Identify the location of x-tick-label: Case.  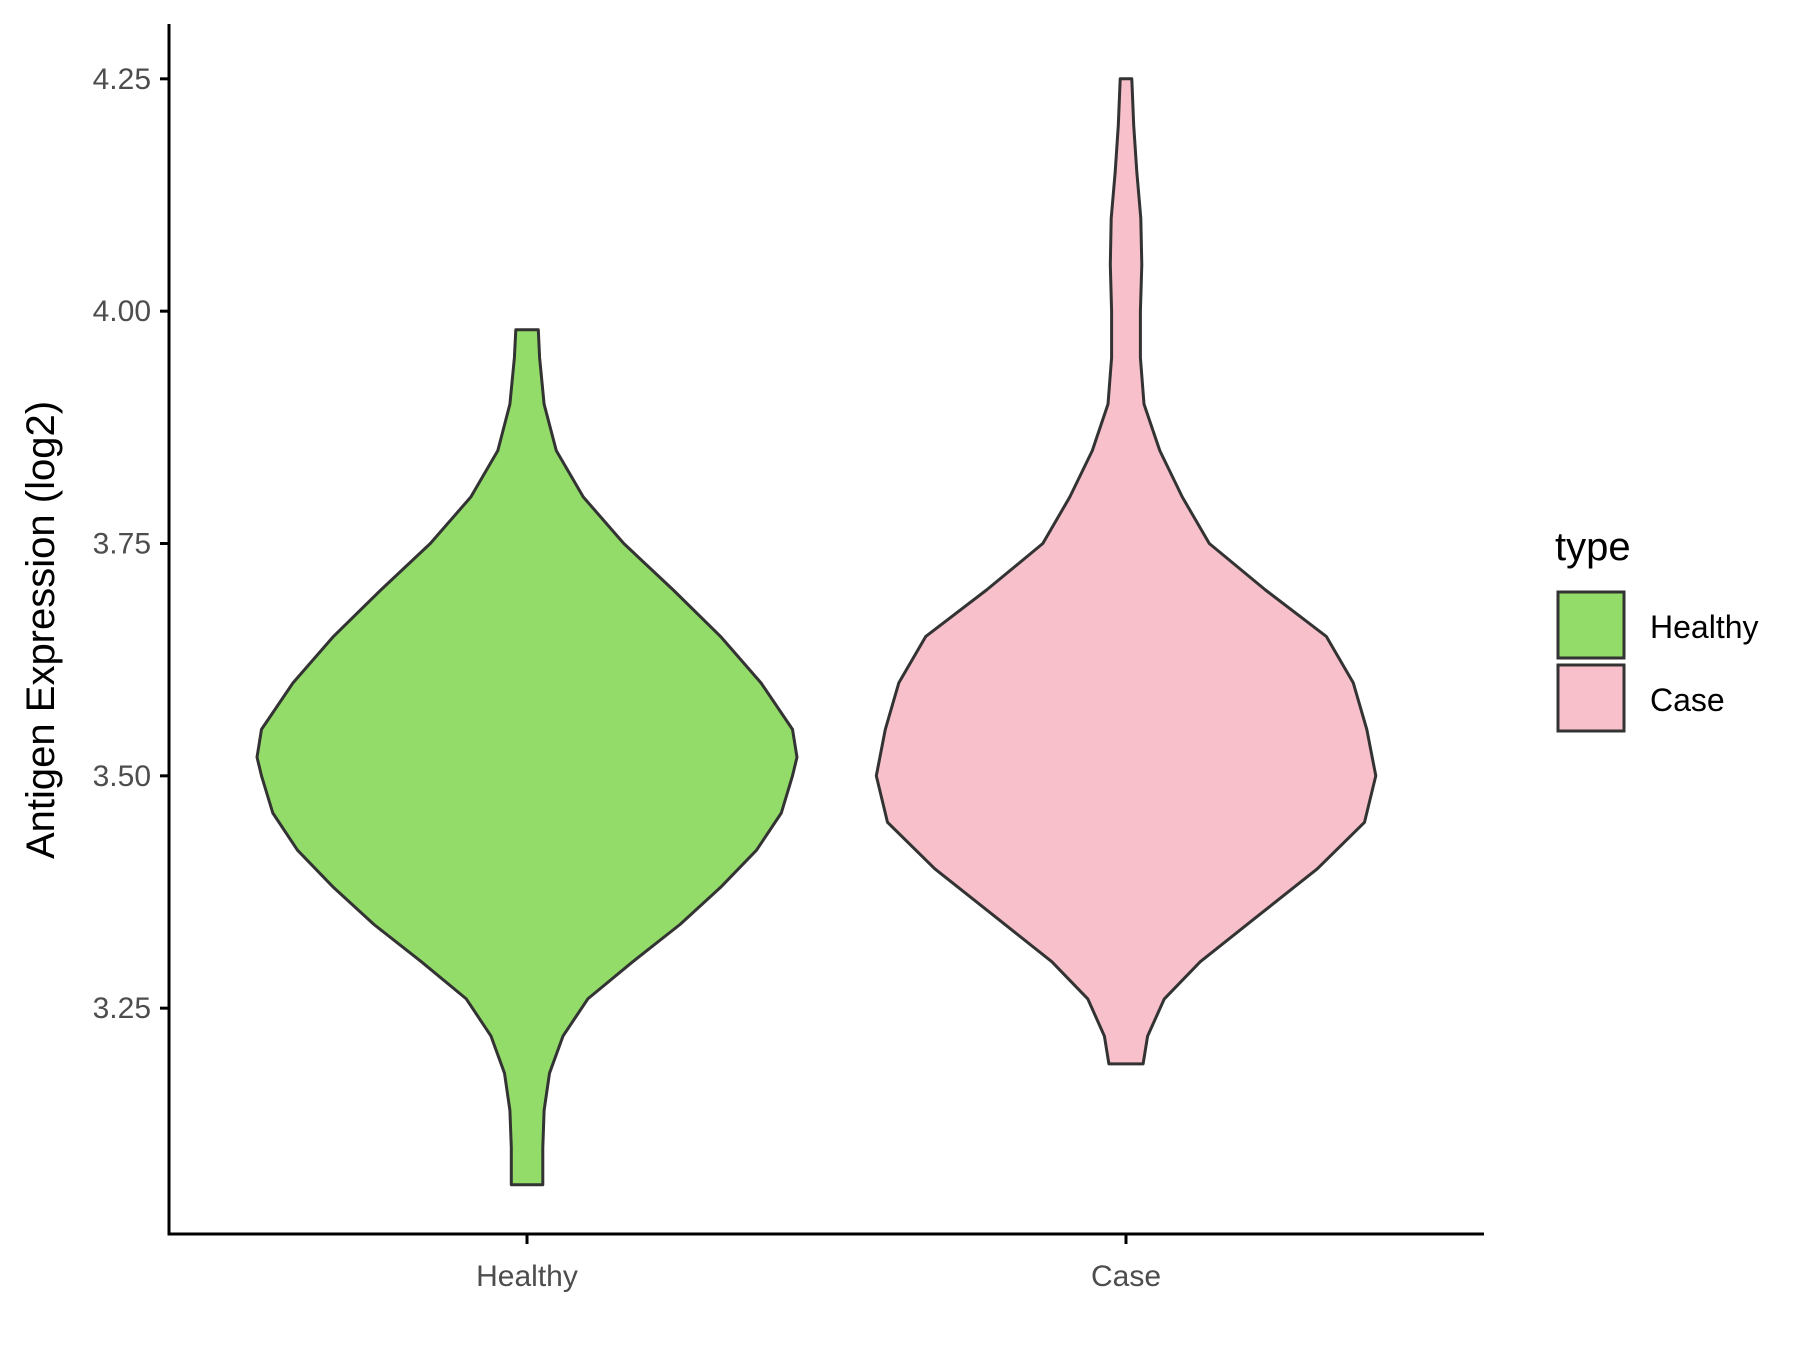
(1126, 1276).